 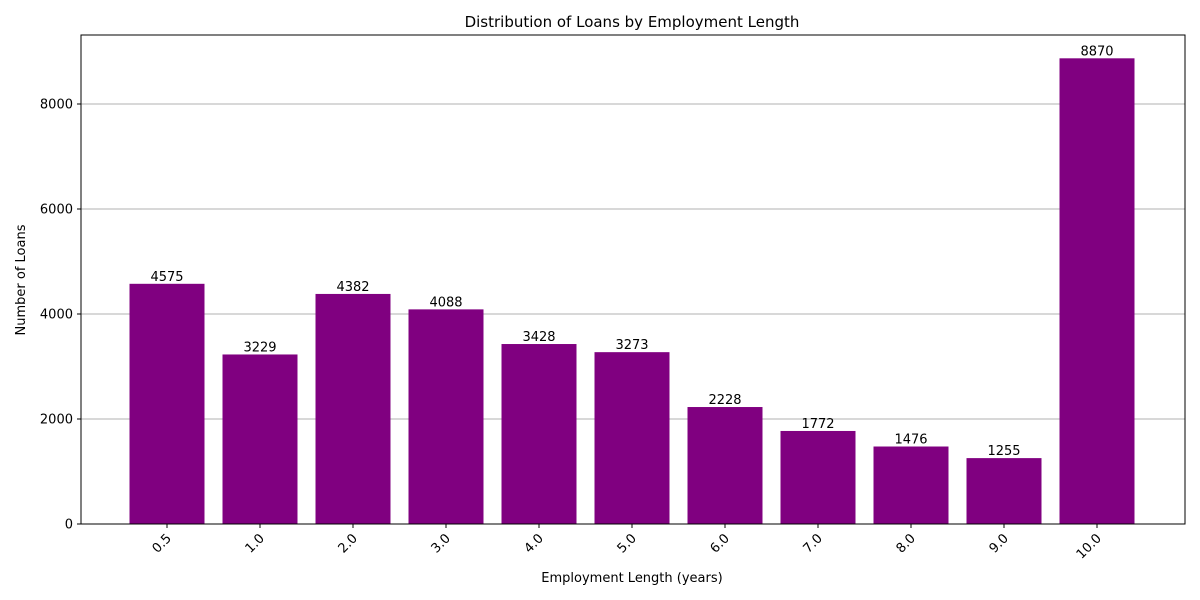 I want to click on y-tick-label: 4000, so click(x=56, y=314).